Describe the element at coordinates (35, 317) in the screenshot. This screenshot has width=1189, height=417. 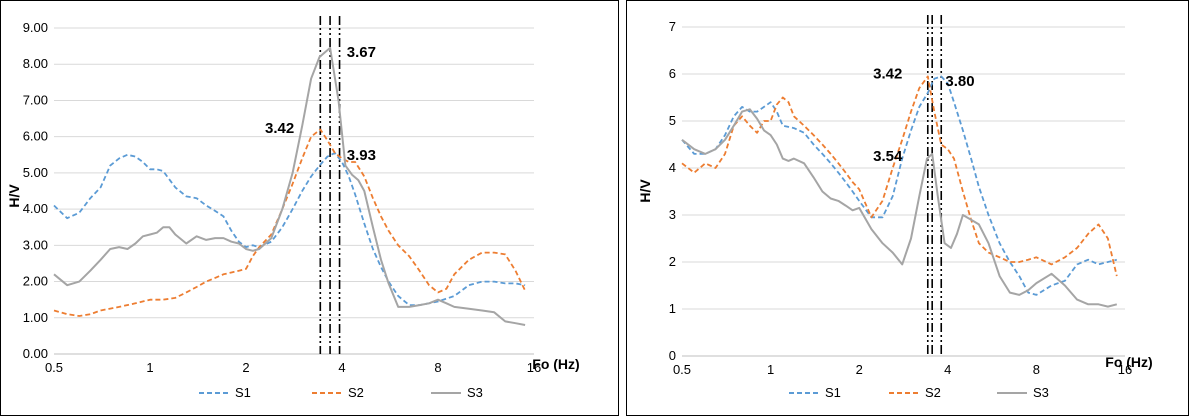
I see `y-tick-label: 1.00` at that location.